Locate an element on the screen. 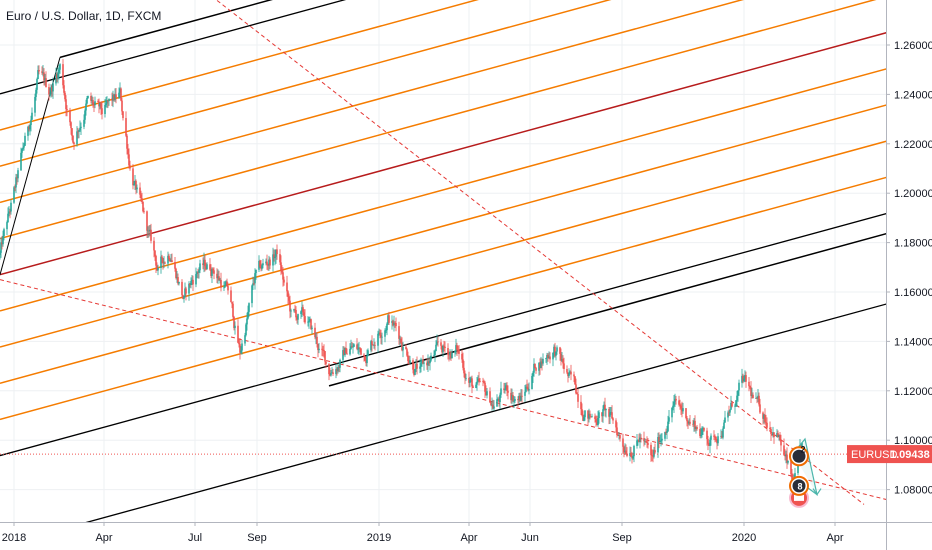 This screenshot has height=550, width=932. price-axis-background is located at coordinates (909, 275).